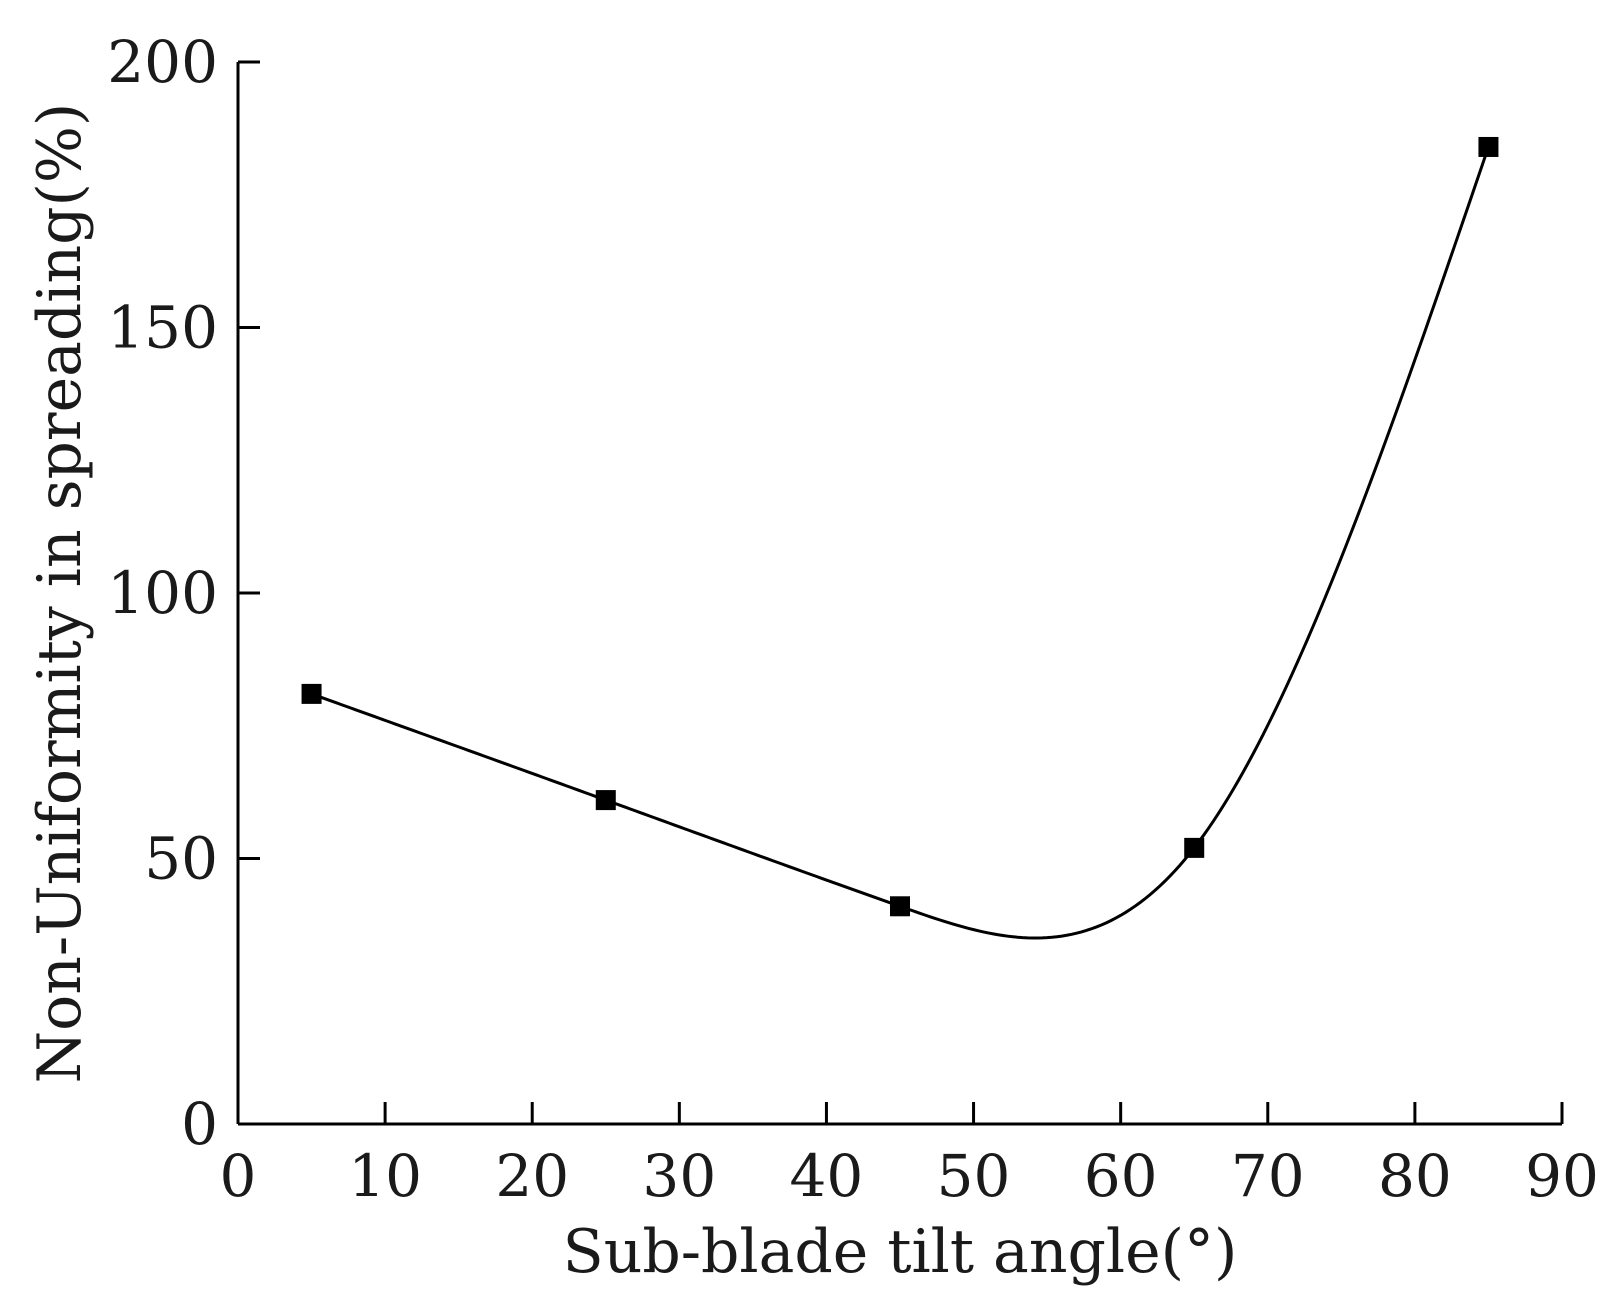 Image resolution: width=1608 pixels, height=1308 pixels. I want to click on x-tick-label: 70, so click(1268, 1176).